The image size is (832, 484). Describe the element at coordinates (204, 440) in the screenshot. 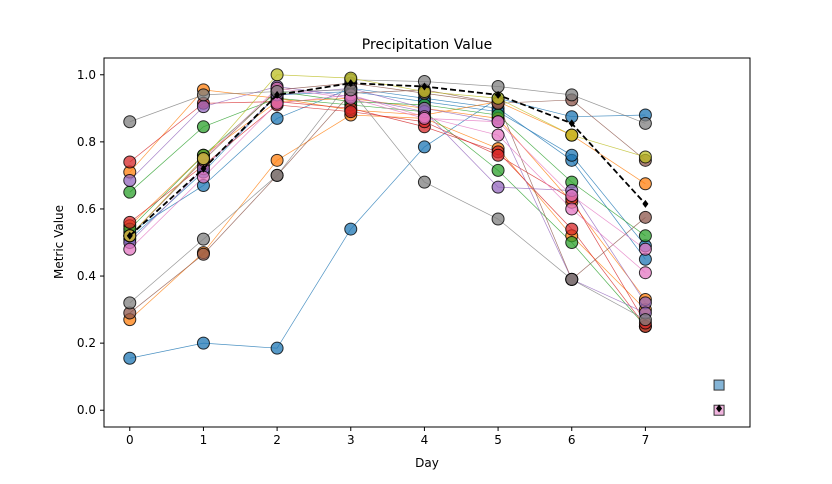

I see `x-tick-label: 1` at that location.